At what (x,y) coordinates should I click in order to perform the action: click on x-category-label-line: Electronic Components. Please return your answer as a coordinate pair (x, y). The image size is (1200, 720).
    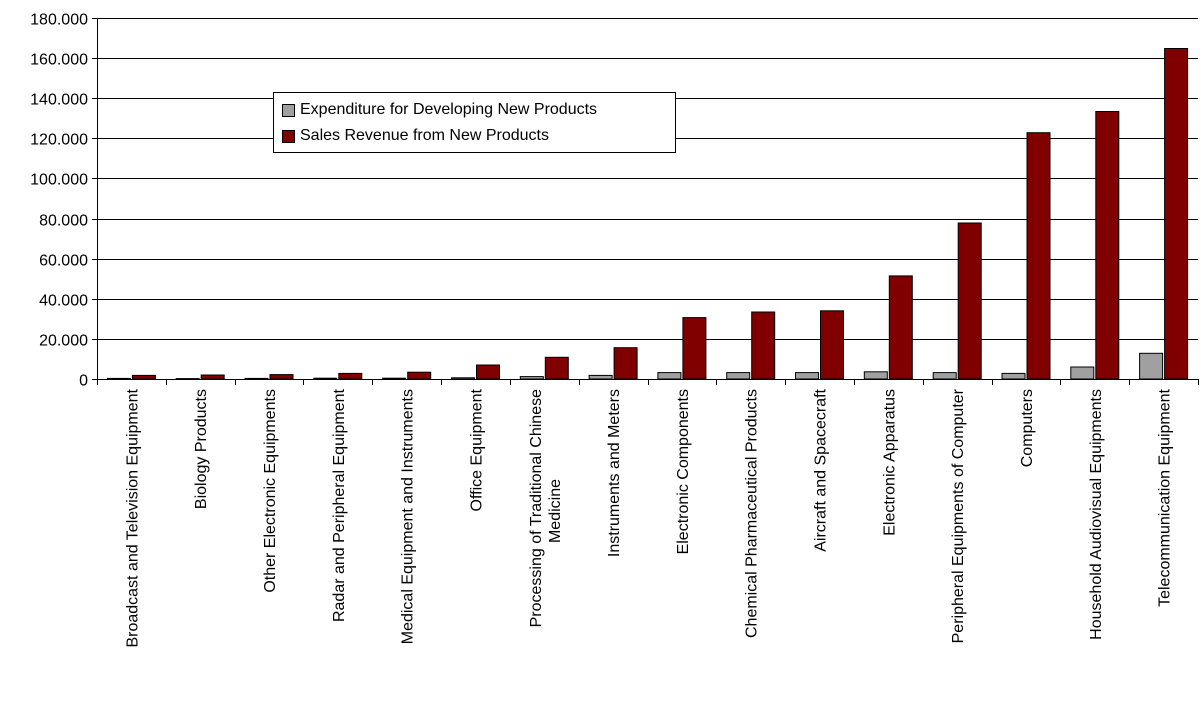
    Looking at the image, I should click on (683, 471).